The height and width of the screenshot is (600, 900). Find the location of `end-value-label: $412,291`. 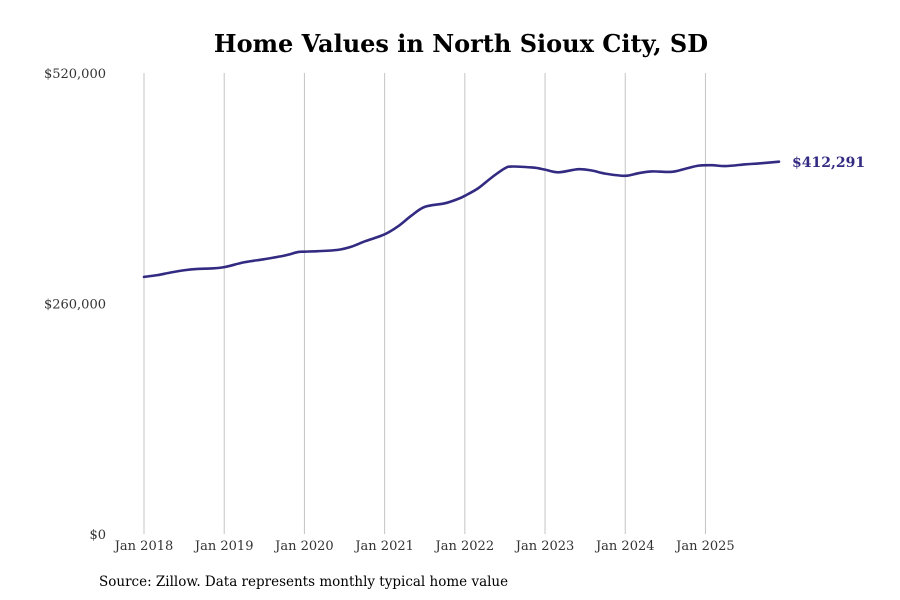

end-value-label: $412,291 is located at coordinates (828, 163).